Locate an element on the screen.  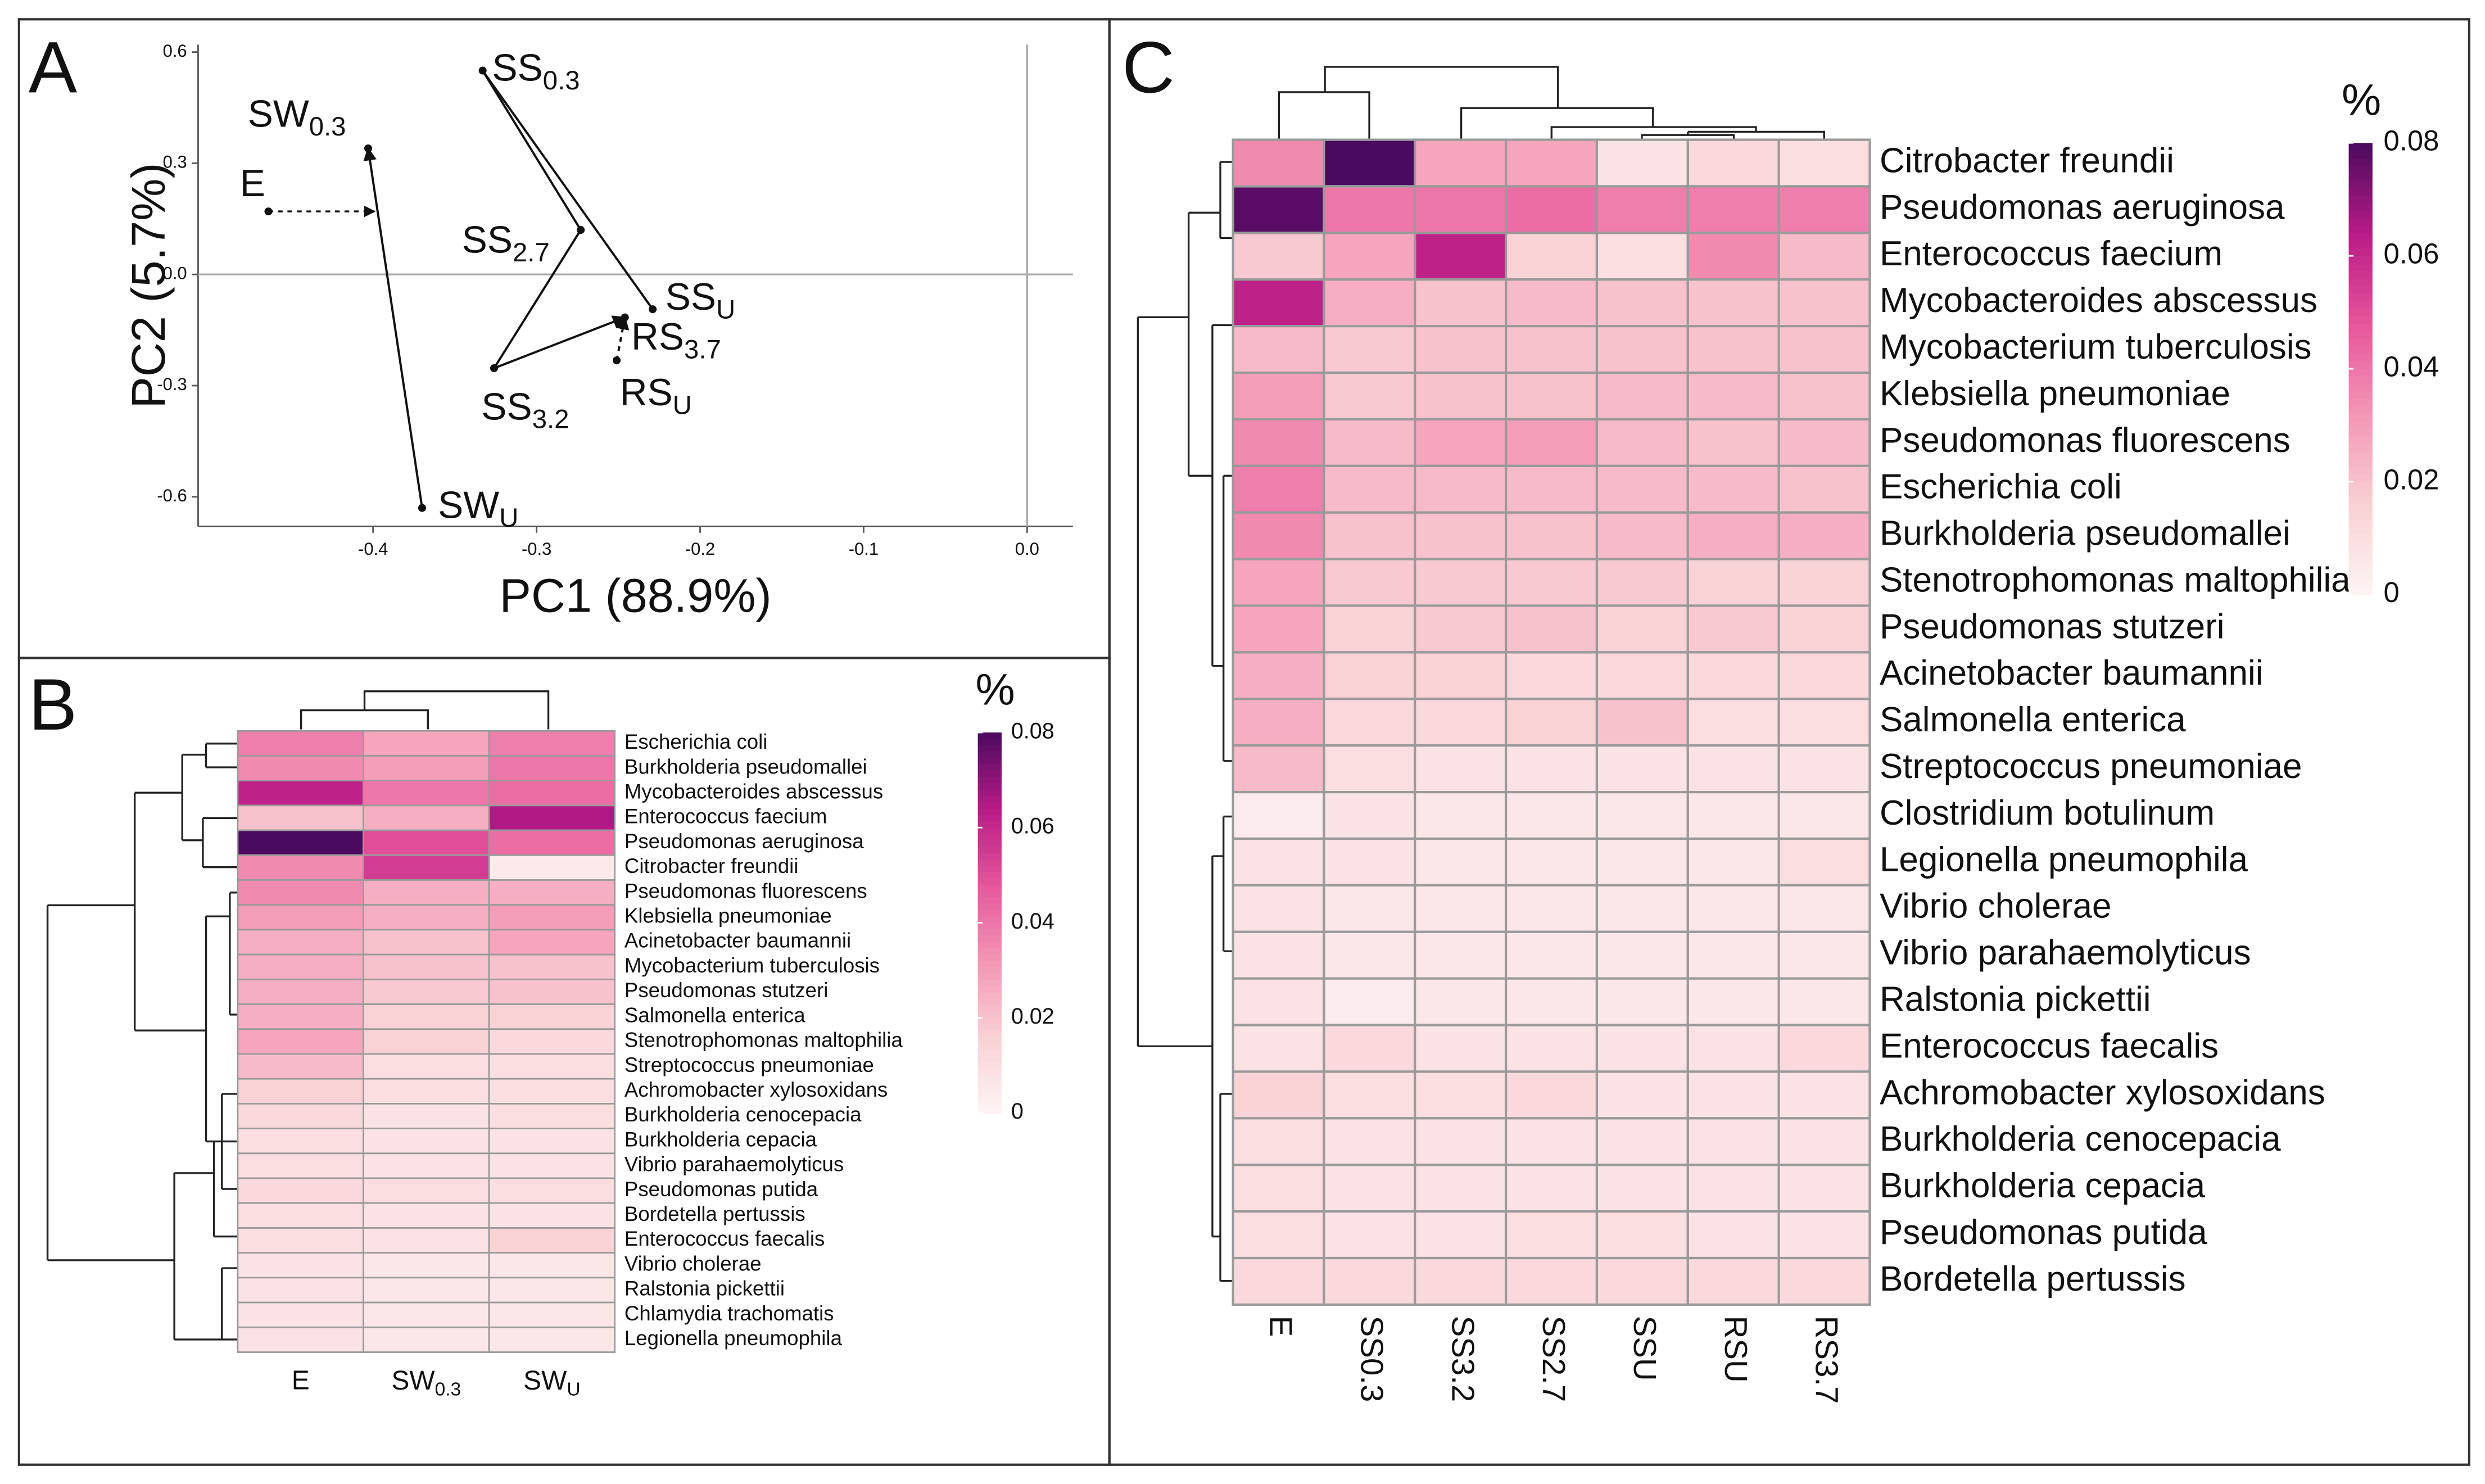
row-label: Escherichia coli is located at coordinates (696, 741).